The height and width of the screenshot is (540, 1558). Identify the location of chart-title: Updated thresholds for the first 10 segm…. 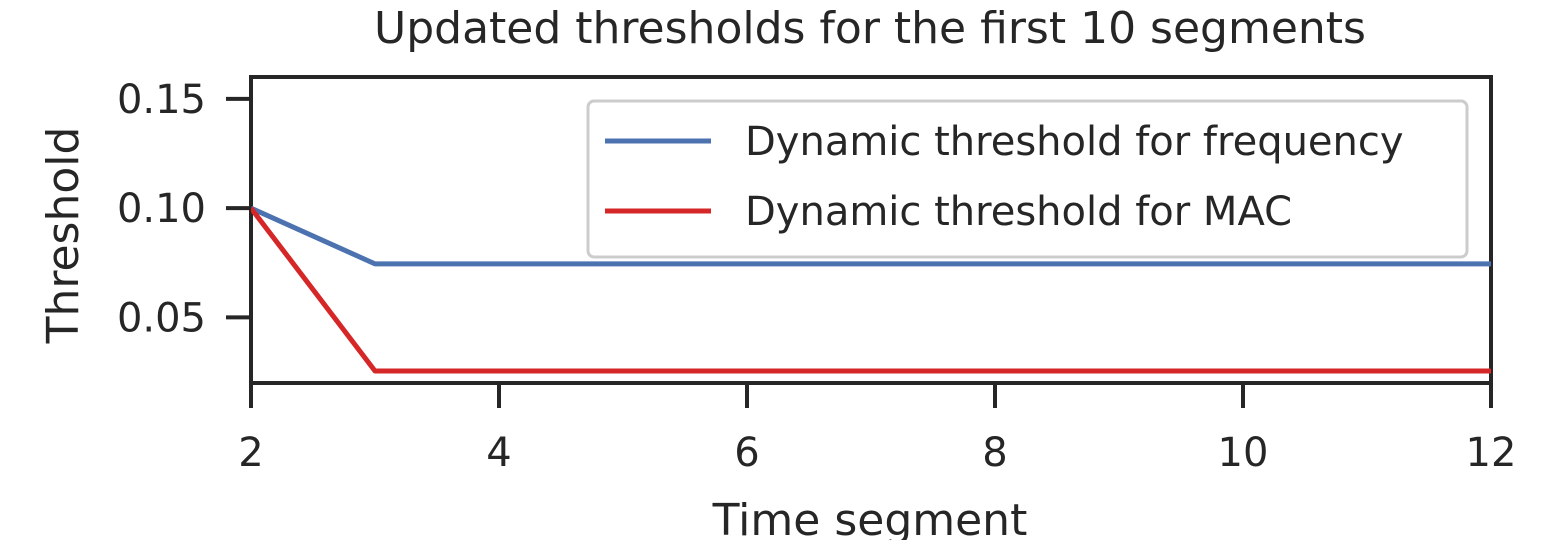
(870, 28).